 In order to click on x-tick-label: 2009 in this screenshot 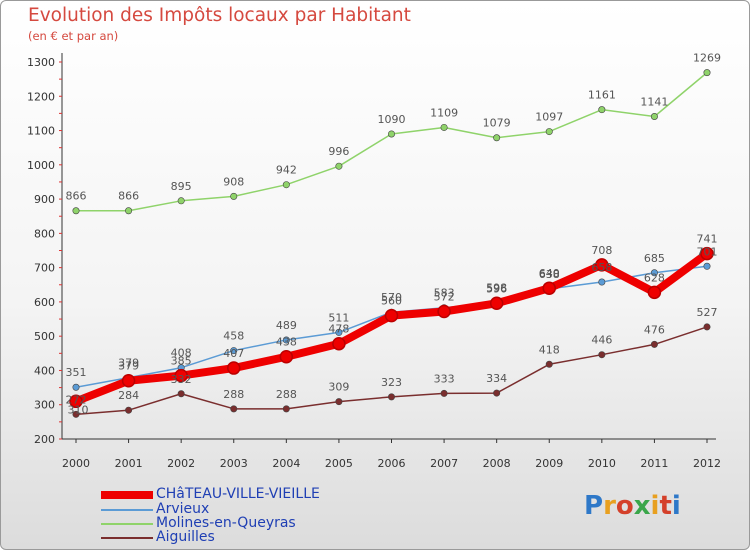, I will do `click(549, 463)`.